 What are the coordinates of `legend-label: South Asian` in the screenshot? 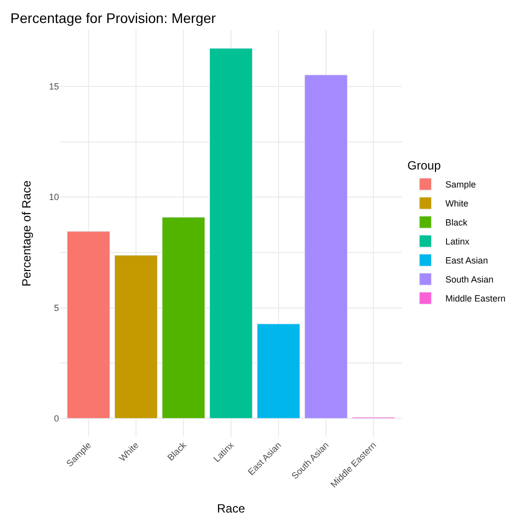 It's located at (469, 279).